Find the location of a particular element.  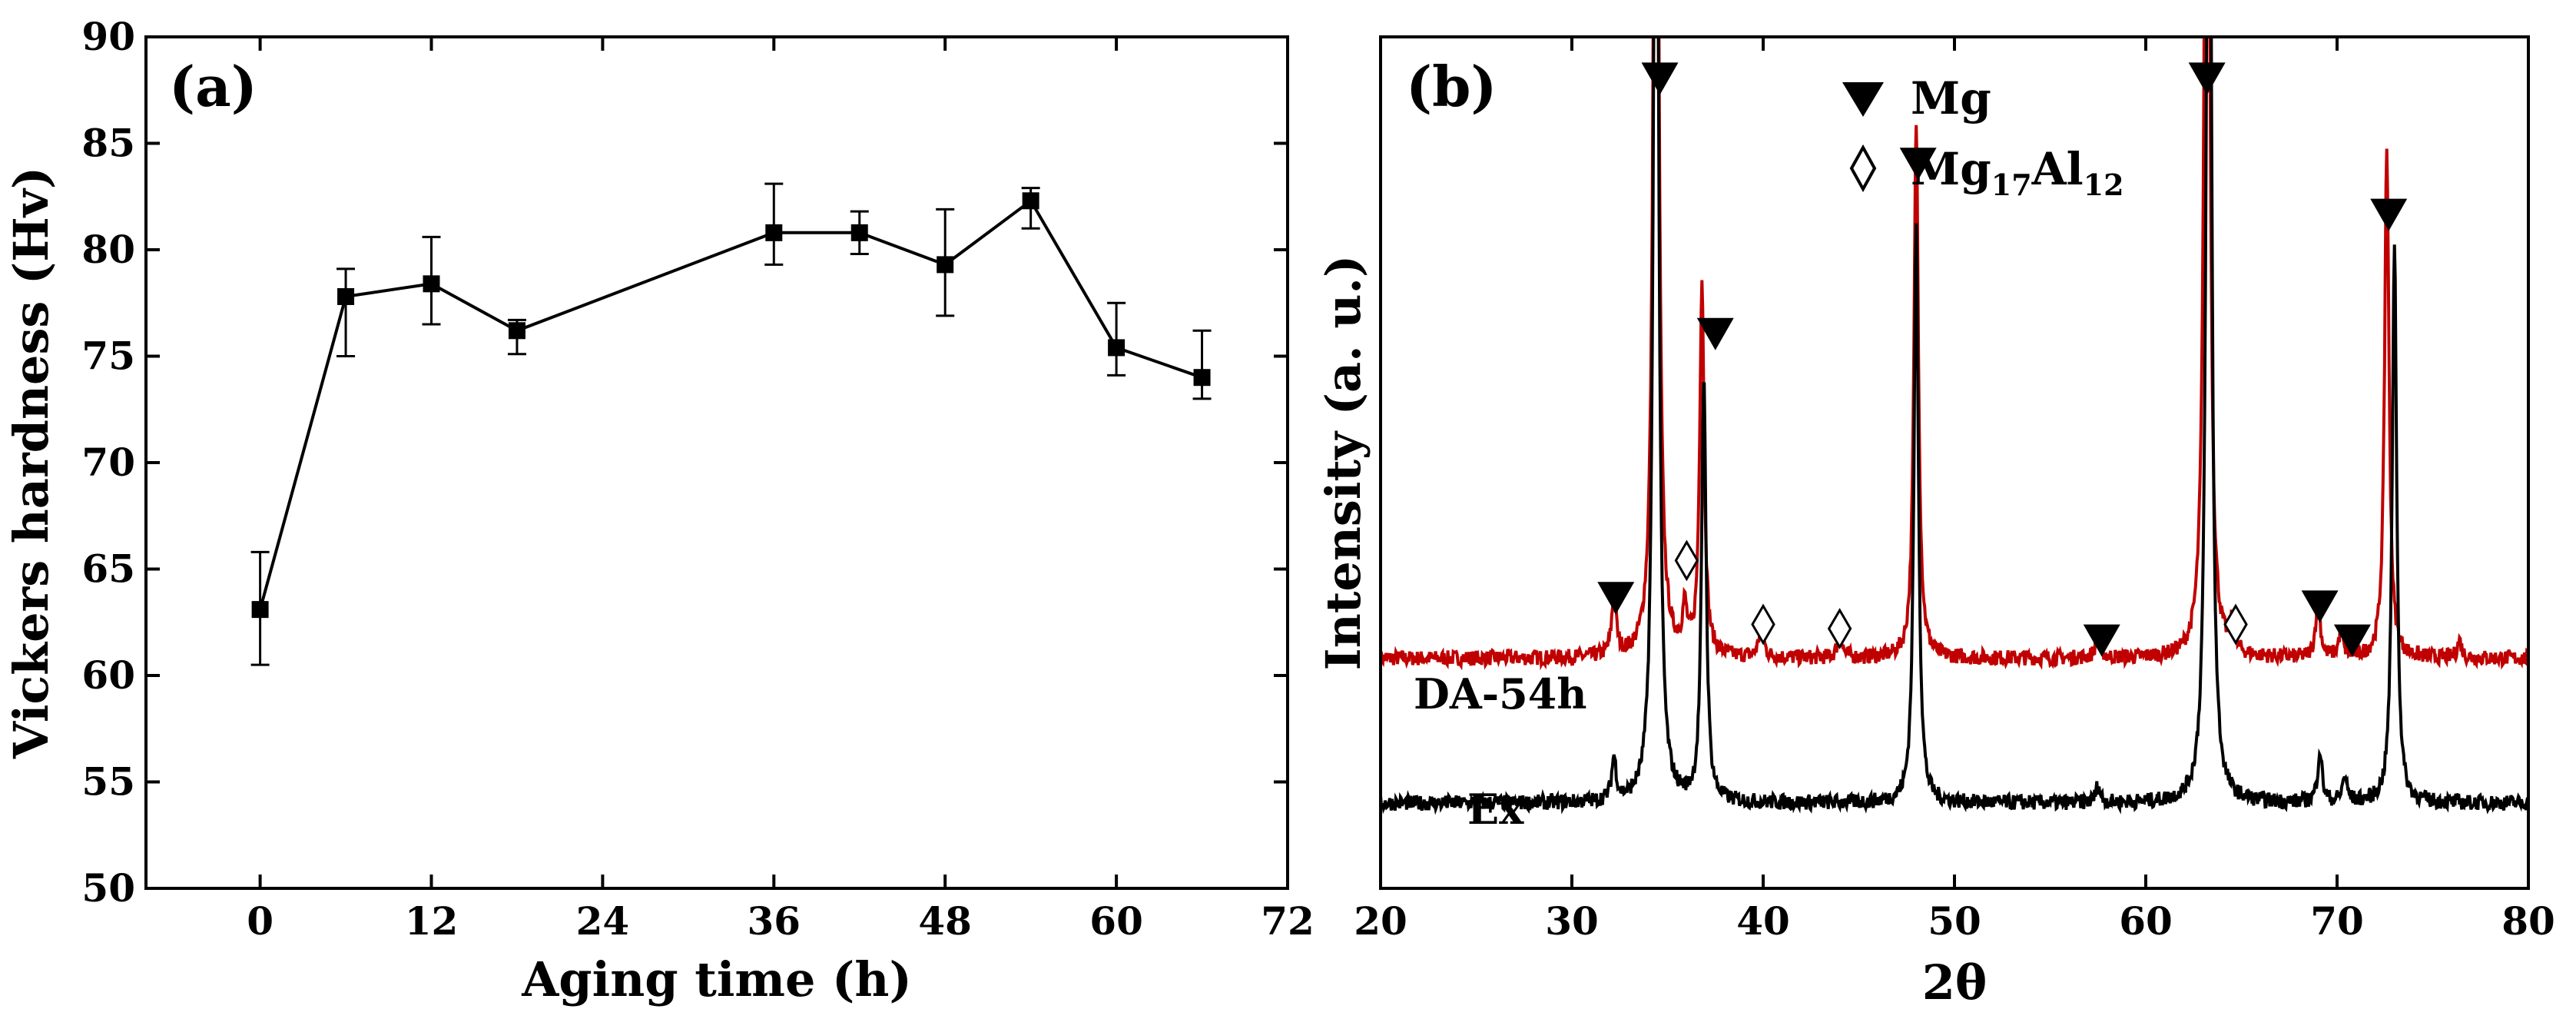

hardness-line is located at coordinates (730, 404).